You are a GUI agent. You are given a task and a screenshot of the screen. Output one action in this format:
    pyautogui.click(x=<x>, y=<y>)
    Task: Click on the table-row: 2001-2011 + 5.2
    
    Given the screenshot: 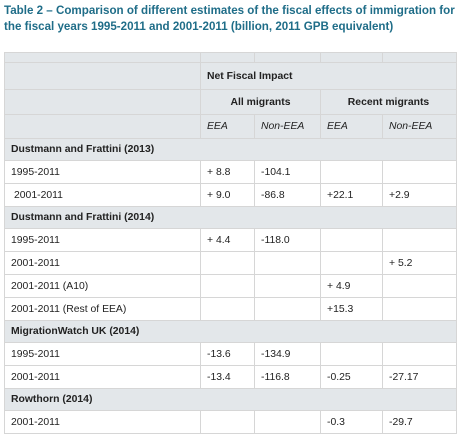 What is the action you would take?
    pyautogui.click(x=230, y=263)
    